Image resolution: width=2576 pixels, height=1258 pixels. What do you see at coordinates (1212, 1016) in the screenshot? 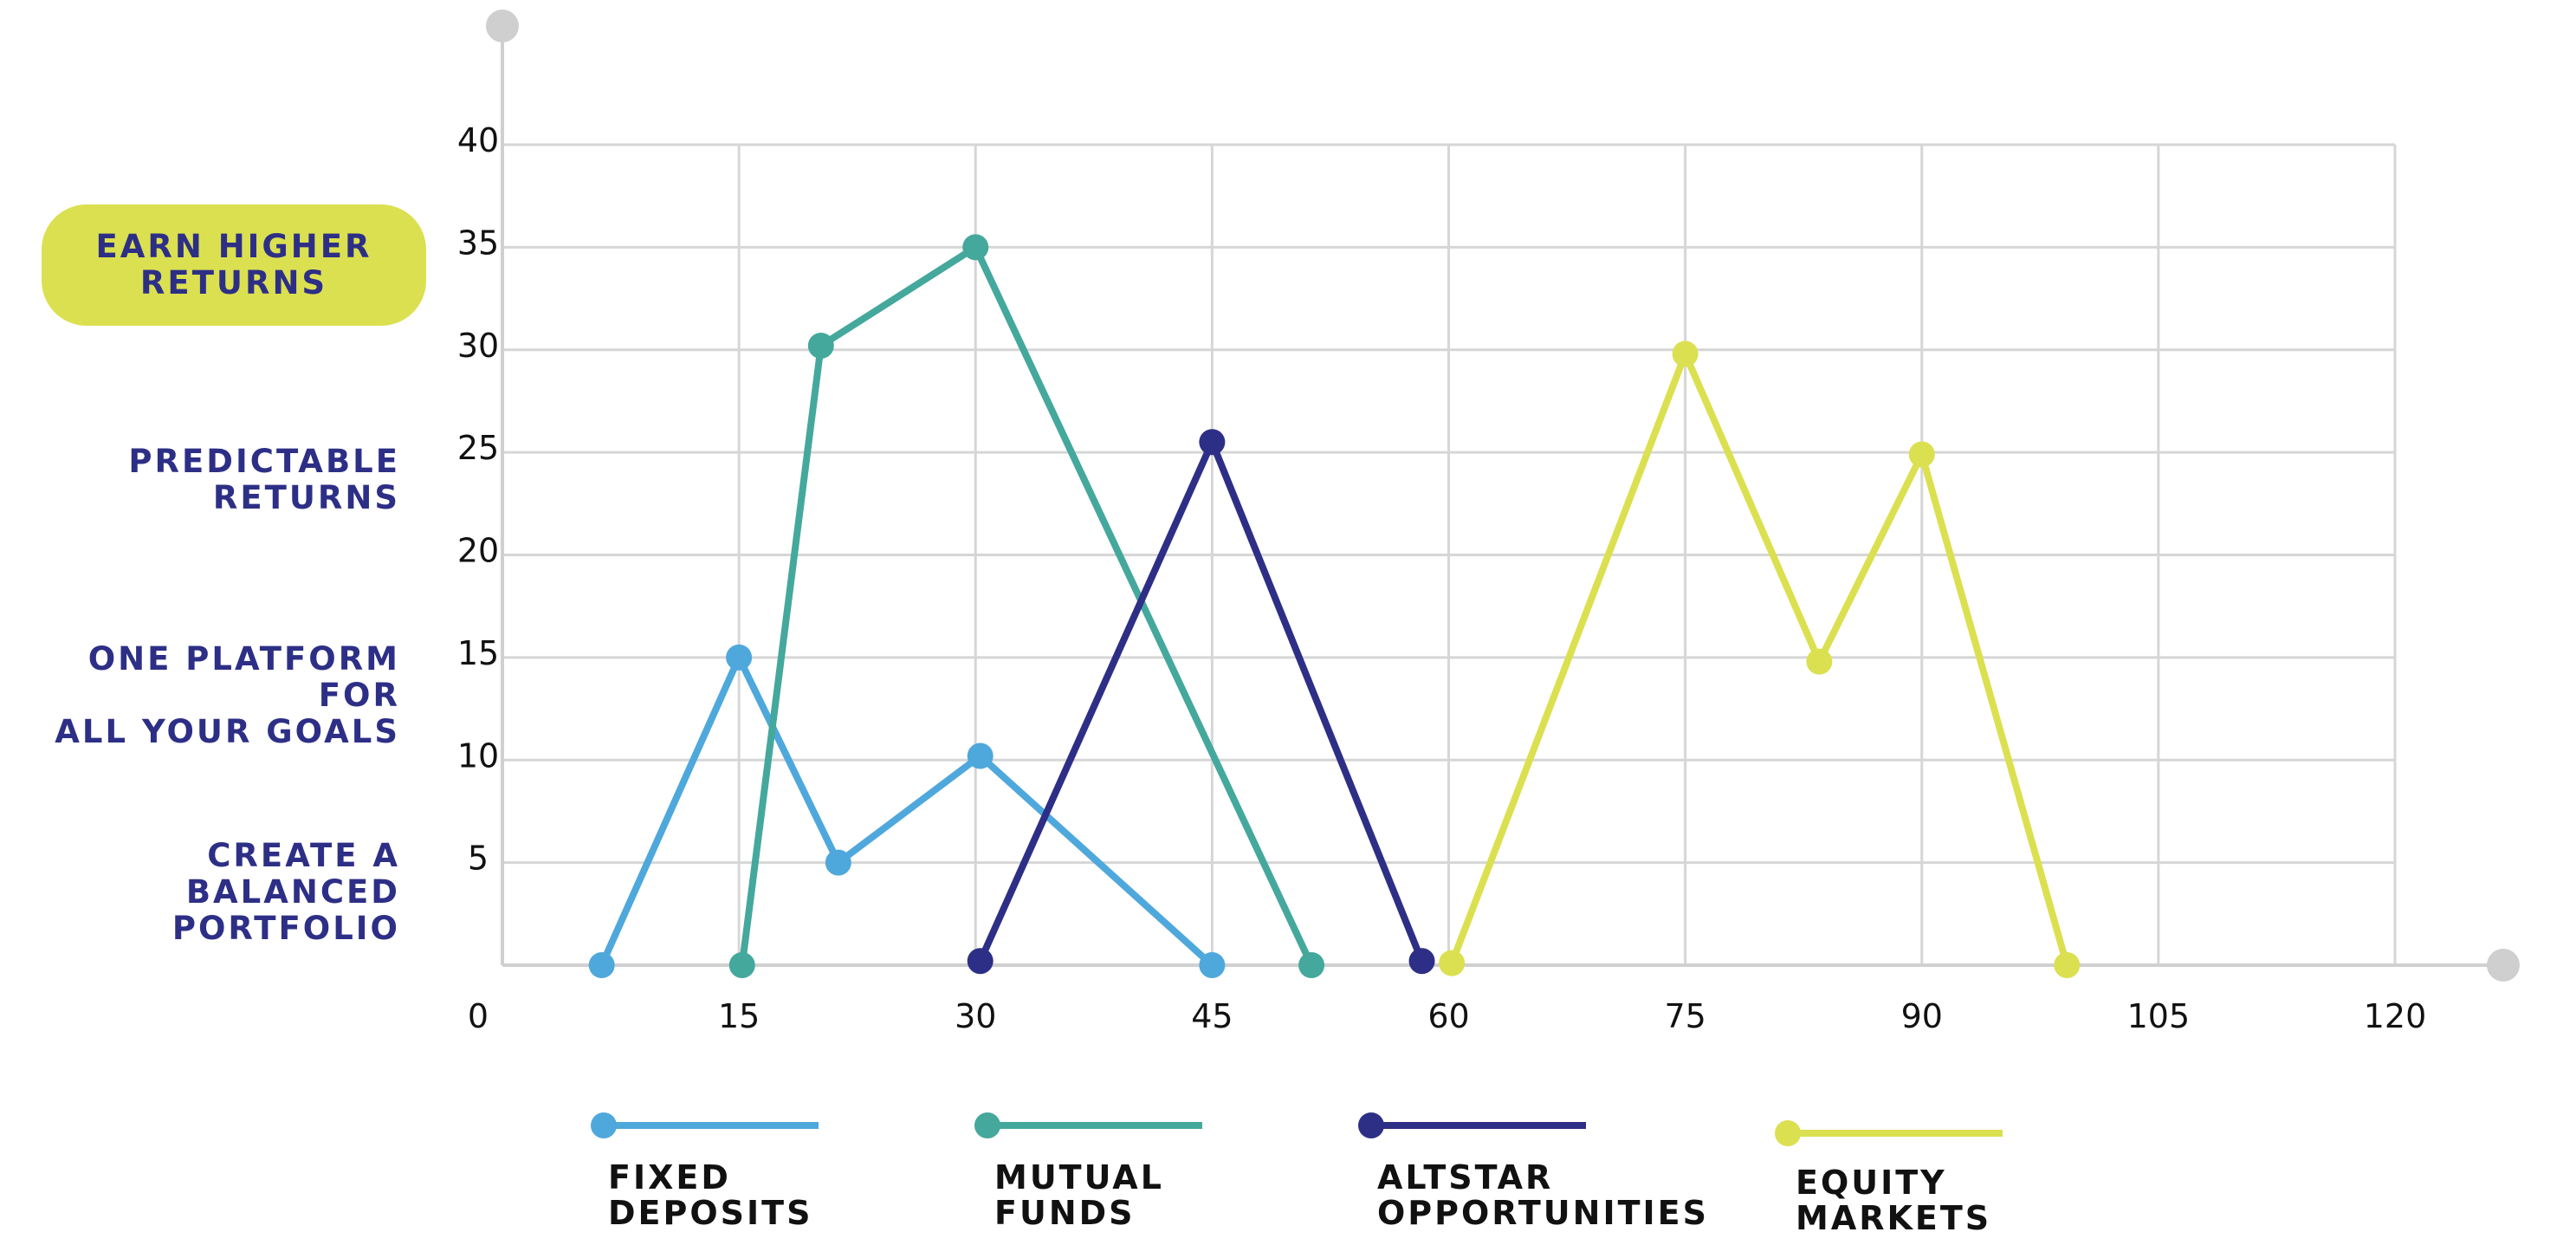
I see `x-tick-label: 45` at bounding box center [1212, 1016].